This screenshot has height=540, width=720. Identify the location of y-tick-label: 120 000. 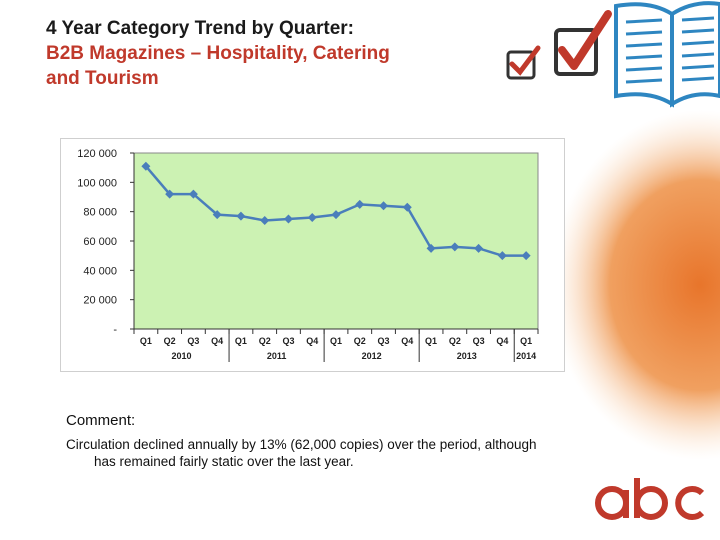
(97, 154).